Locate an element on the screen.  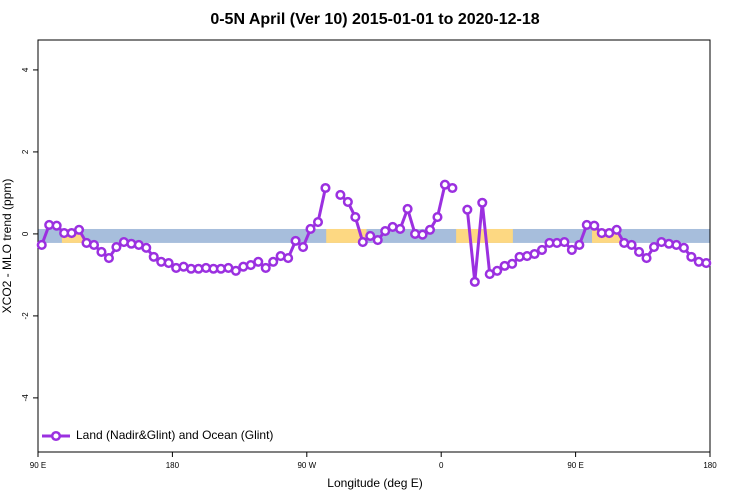
x-tick-label: 90 W is located at coordinates (306, 465).